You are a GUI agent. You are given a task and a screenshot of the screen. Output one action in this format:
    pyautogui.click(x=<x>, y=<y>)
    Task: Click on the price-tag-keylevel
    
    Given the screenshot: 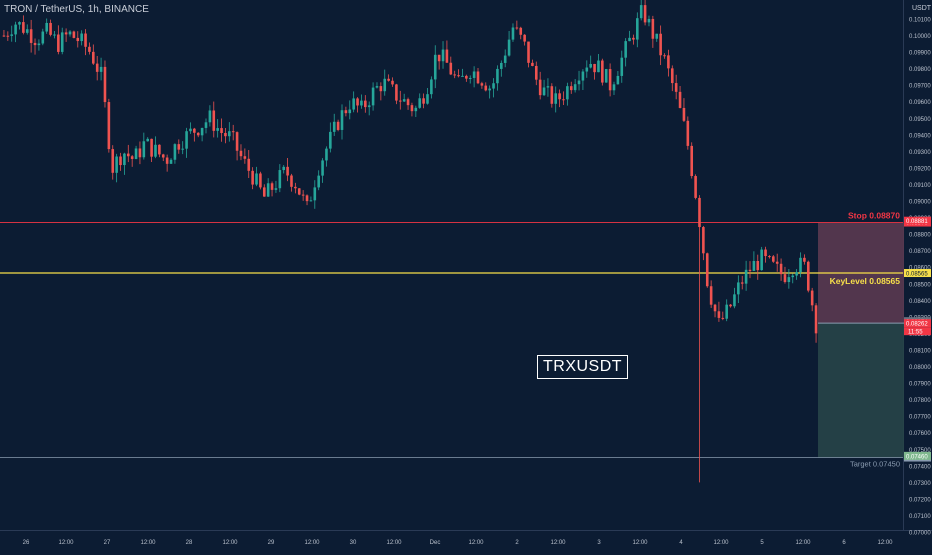 What is the action you would take?
    pyautogui.click(x=917, y=273)
    